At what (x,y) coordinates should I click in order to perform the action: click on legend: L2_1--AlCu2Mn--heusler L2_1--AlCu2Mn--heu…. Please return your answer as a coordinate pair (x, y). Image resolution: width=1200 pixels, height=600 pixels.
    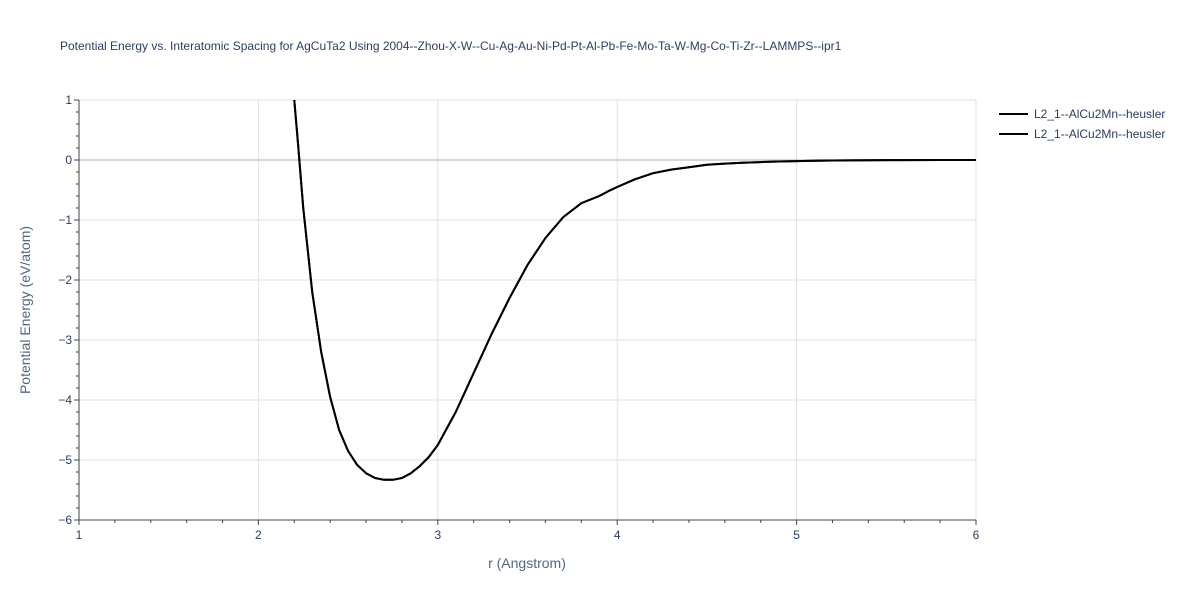
    Looking at the image, I should click on (1082, 124).